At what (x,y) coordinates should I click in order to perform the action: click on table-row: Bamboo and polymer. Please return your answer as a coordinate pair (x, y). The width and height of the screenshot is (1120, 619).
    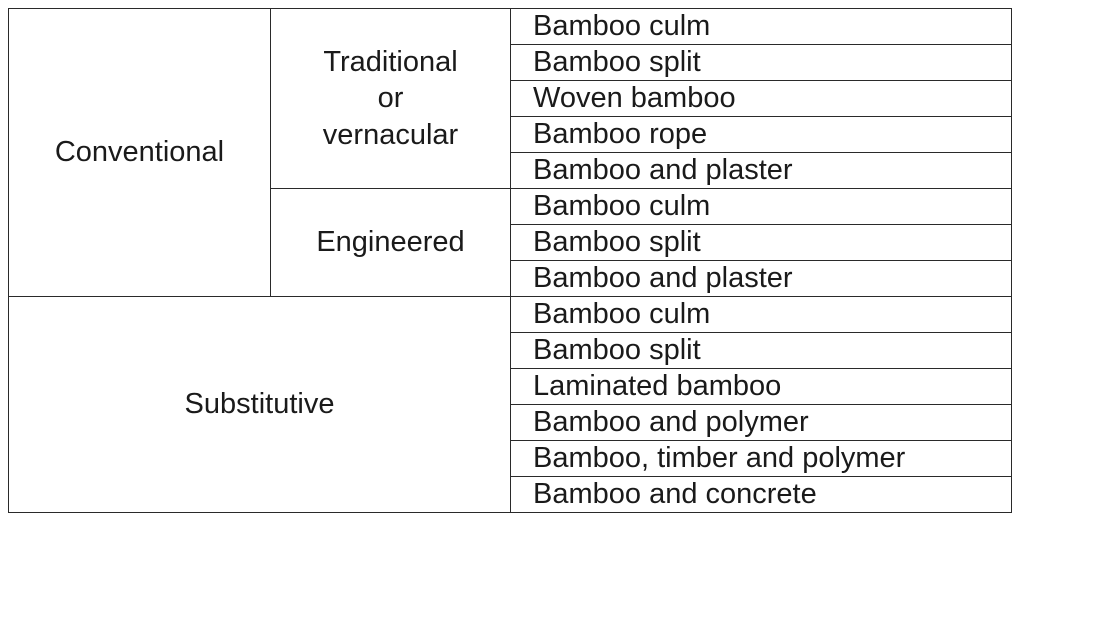
    Looking at the image, I should click on (510, 422).